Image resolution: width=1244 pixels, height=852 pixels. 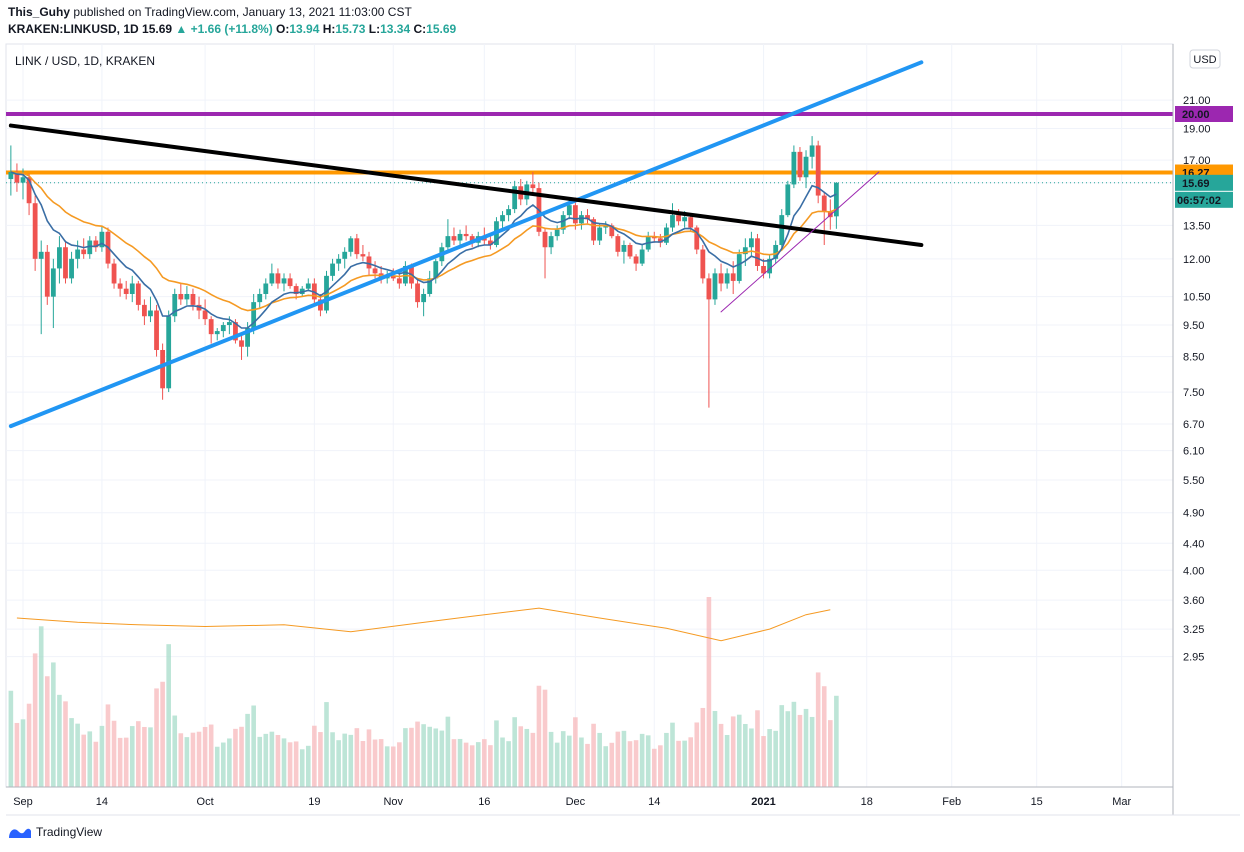 I want to click on currency-label: USD, so click(x=1204, y=60).